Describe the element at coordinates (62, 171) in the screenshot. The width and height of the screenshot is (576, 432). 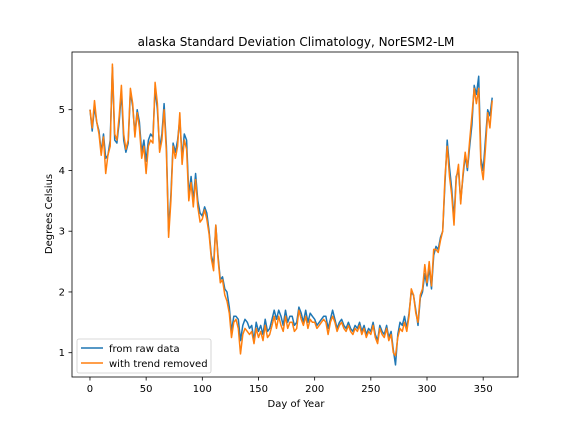
I see `y-tick-label: 4` at that location.